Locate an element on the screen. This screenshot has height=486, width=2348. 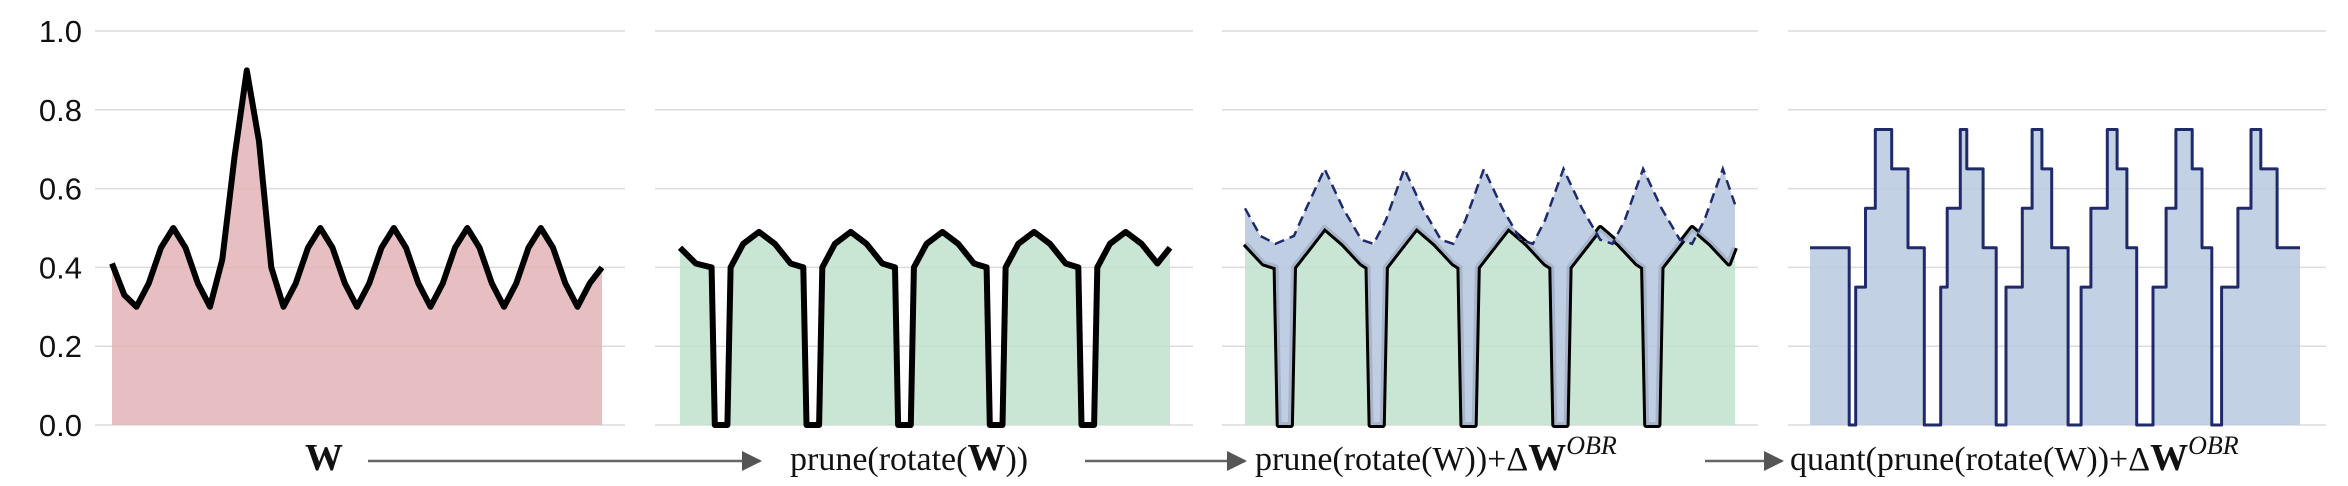
panel-1-caption: W is located at coordinates (324, 458).